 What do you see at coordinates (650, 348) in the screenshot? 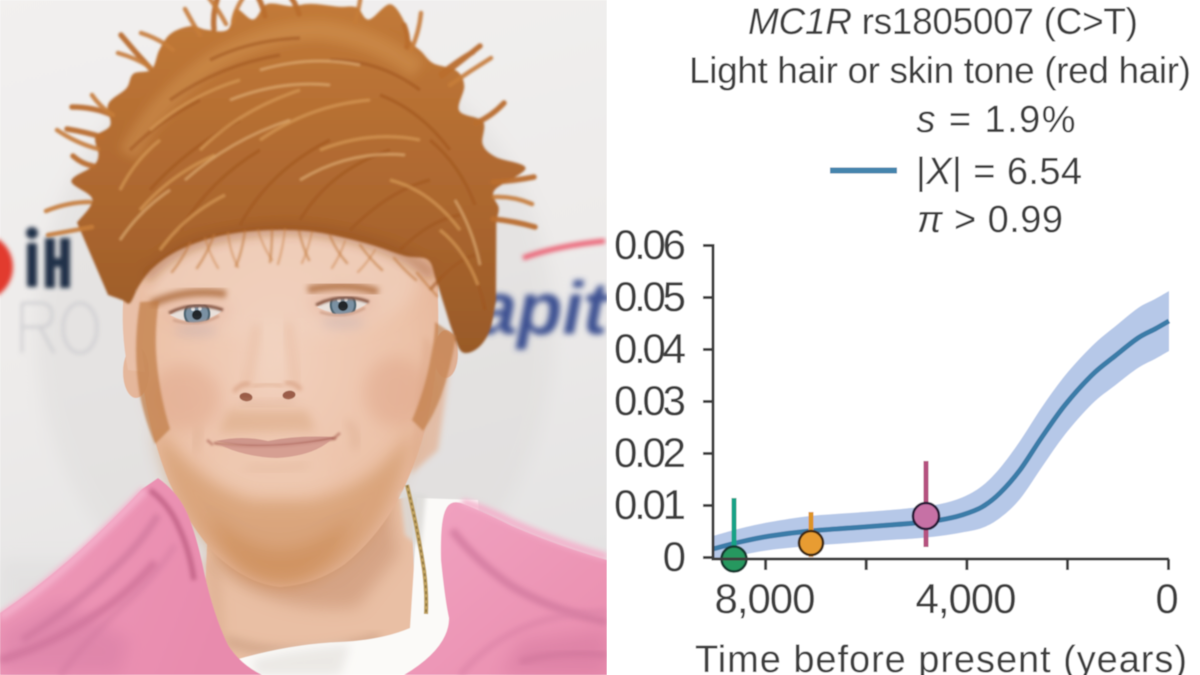
I see `svg-text: 0.04` at bounding box center [650, 348].